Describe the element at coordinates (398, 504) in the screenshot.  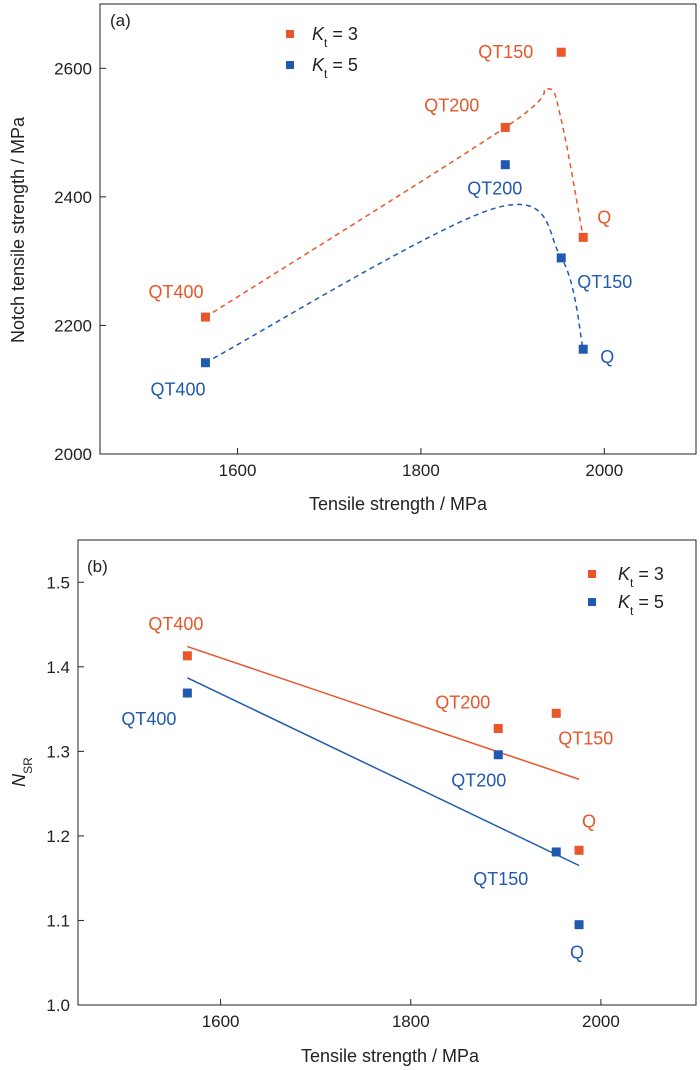
I see `panel-a-x-axis-title: Tensile strength / MPa` at that location.